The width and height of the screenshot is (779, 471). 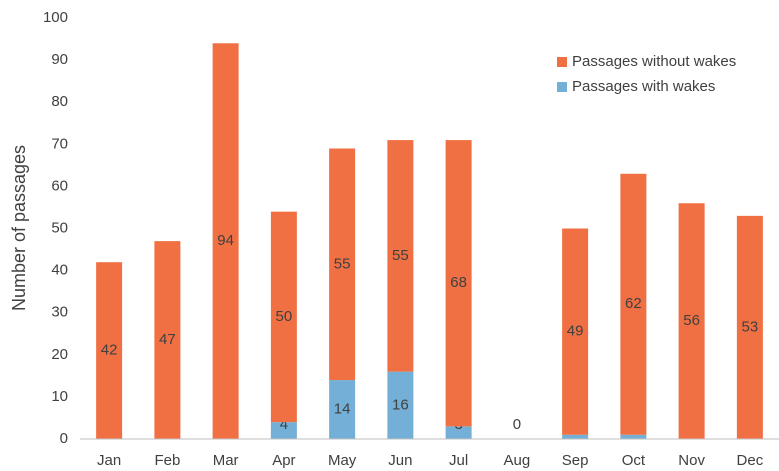 I want to click on data-label: 62, so click(x=633, y=303).